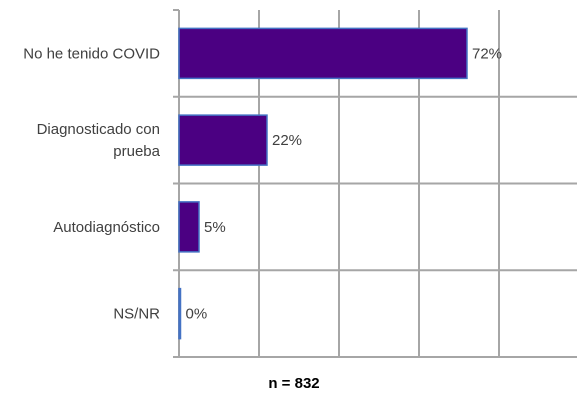 The image size is (577, 397). What do you see at coordinates (197, 314) in the screenshot?
I see `data-label-4: 0%` at bounding box center [197, 314].